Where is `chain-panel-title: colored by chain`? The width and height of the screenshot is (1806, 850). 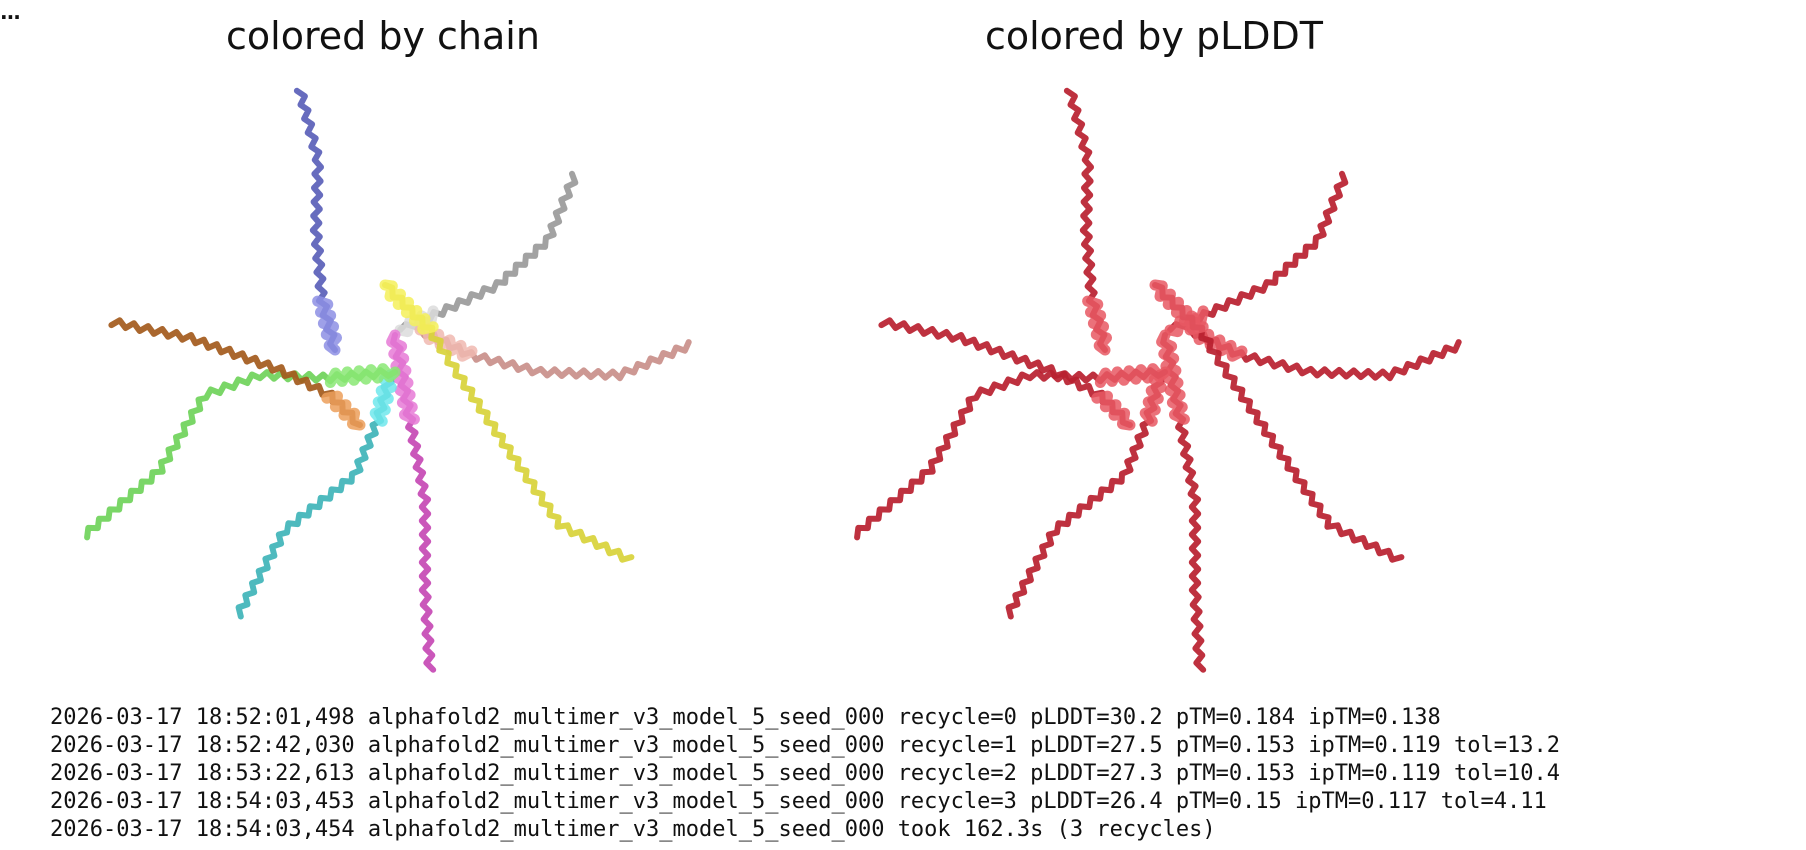
chain-panel-title: colored by chain is located at coordinates (383, 36).